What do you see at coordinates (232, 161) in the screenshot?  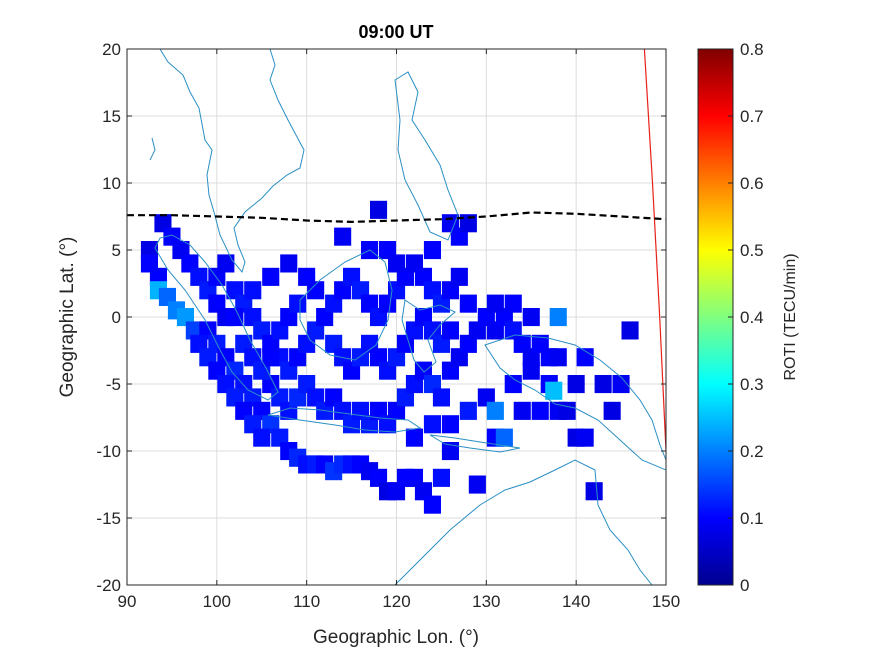 I see `coastline-indochina` at bounding box center [232, 161].